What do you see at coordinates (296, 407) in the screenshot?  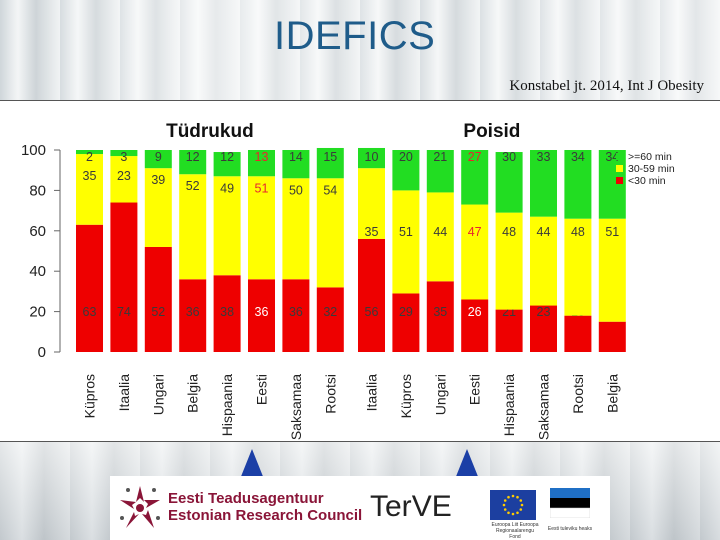 I see `category-label: Saksamaa` at bounding box center [296, 407].